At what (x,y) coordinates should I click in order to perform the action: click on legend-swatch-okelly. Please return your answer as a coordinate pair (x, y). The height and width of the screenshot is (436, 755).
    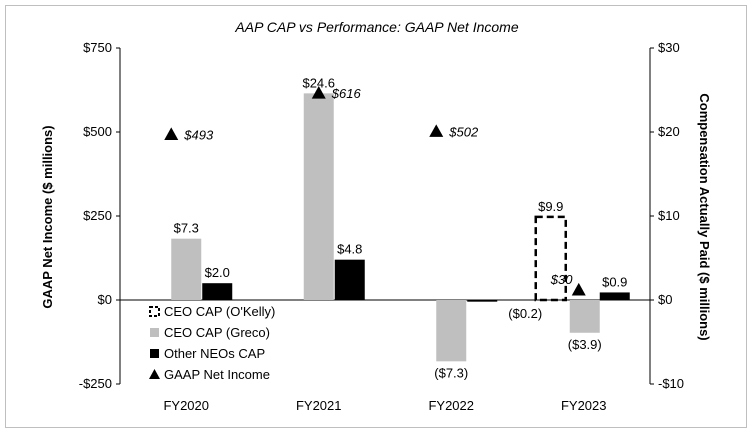
    Looking at the image, I should click on (154, 311).